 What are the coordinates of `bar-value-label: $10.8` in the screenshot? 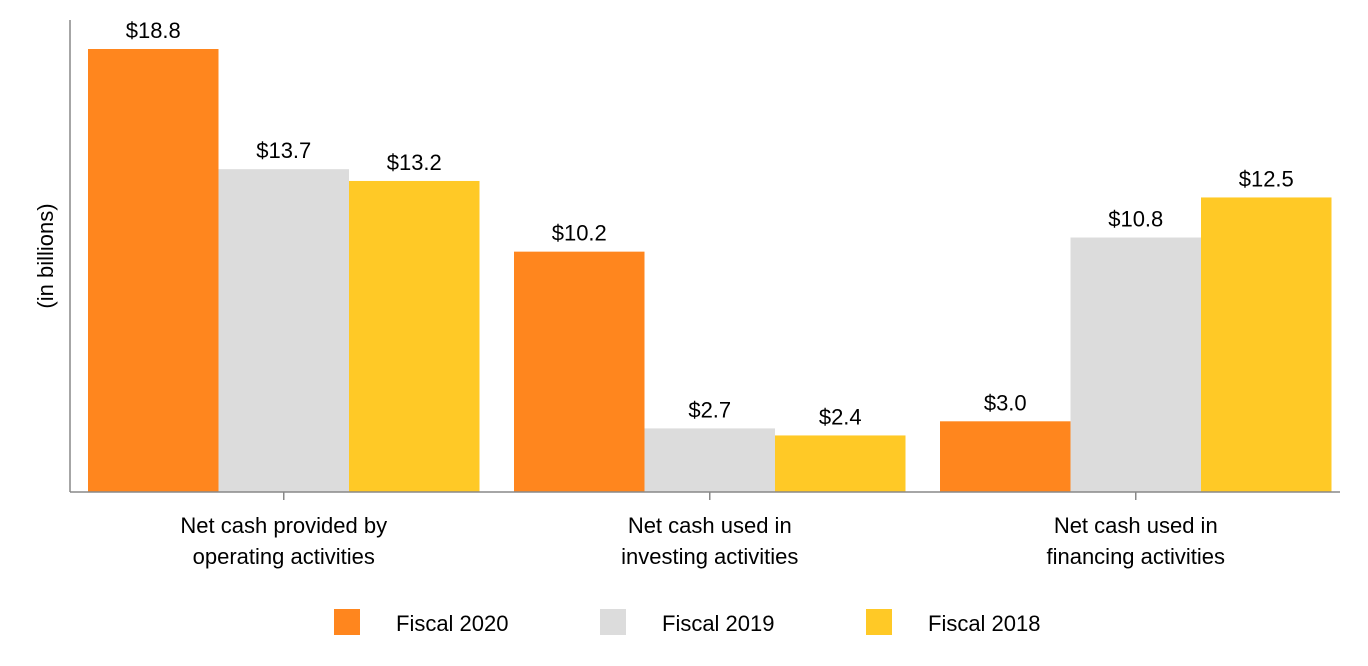 It's located at (1135, 219).